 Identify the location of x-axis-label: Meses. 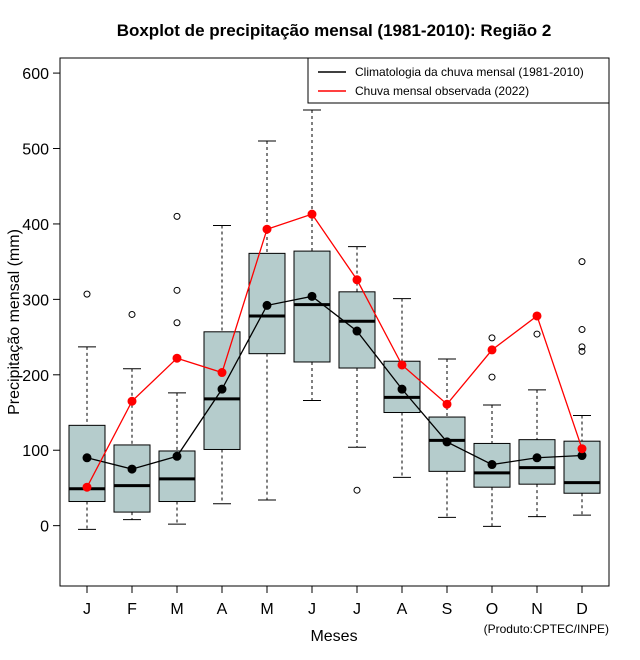
(333, 636).